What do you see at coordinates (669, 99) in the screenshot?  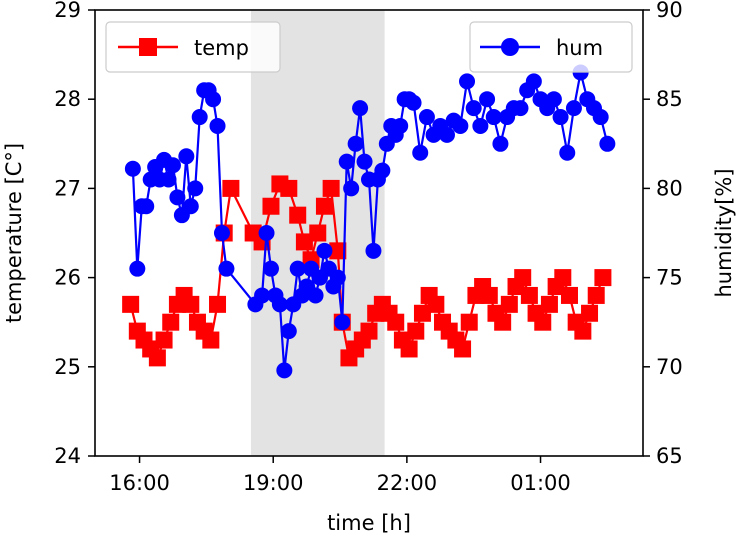 I see `y-tick-label-right: 85` at bounding box center [669, 99].